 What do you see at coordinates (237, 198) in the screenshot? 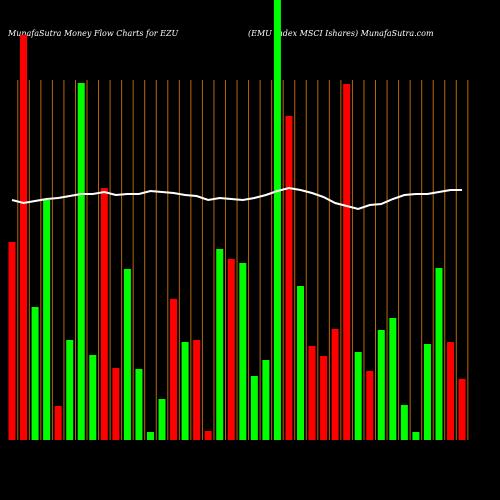
I see `money-flow-line` at bounding box center [237, 198].